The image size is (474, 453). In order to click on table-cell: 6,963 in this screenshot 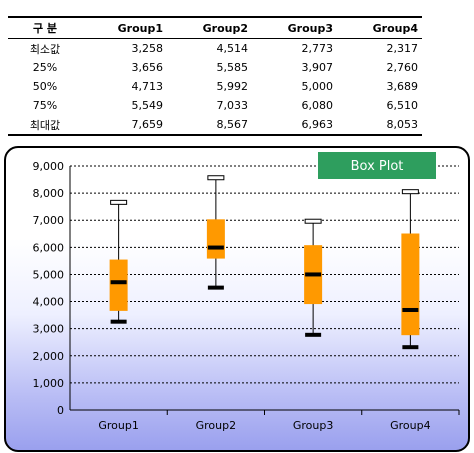, I will do `click(294, 125)`.